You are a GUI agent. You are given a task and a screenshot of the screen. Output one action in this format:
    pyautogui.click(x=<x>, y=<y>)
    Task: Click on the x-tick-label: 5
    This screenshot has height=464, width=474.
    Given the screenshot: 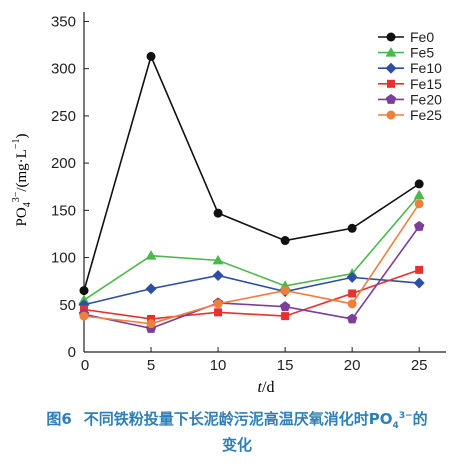 What is the action you would take?
    pyautogui.click(x=151, y=365)
    